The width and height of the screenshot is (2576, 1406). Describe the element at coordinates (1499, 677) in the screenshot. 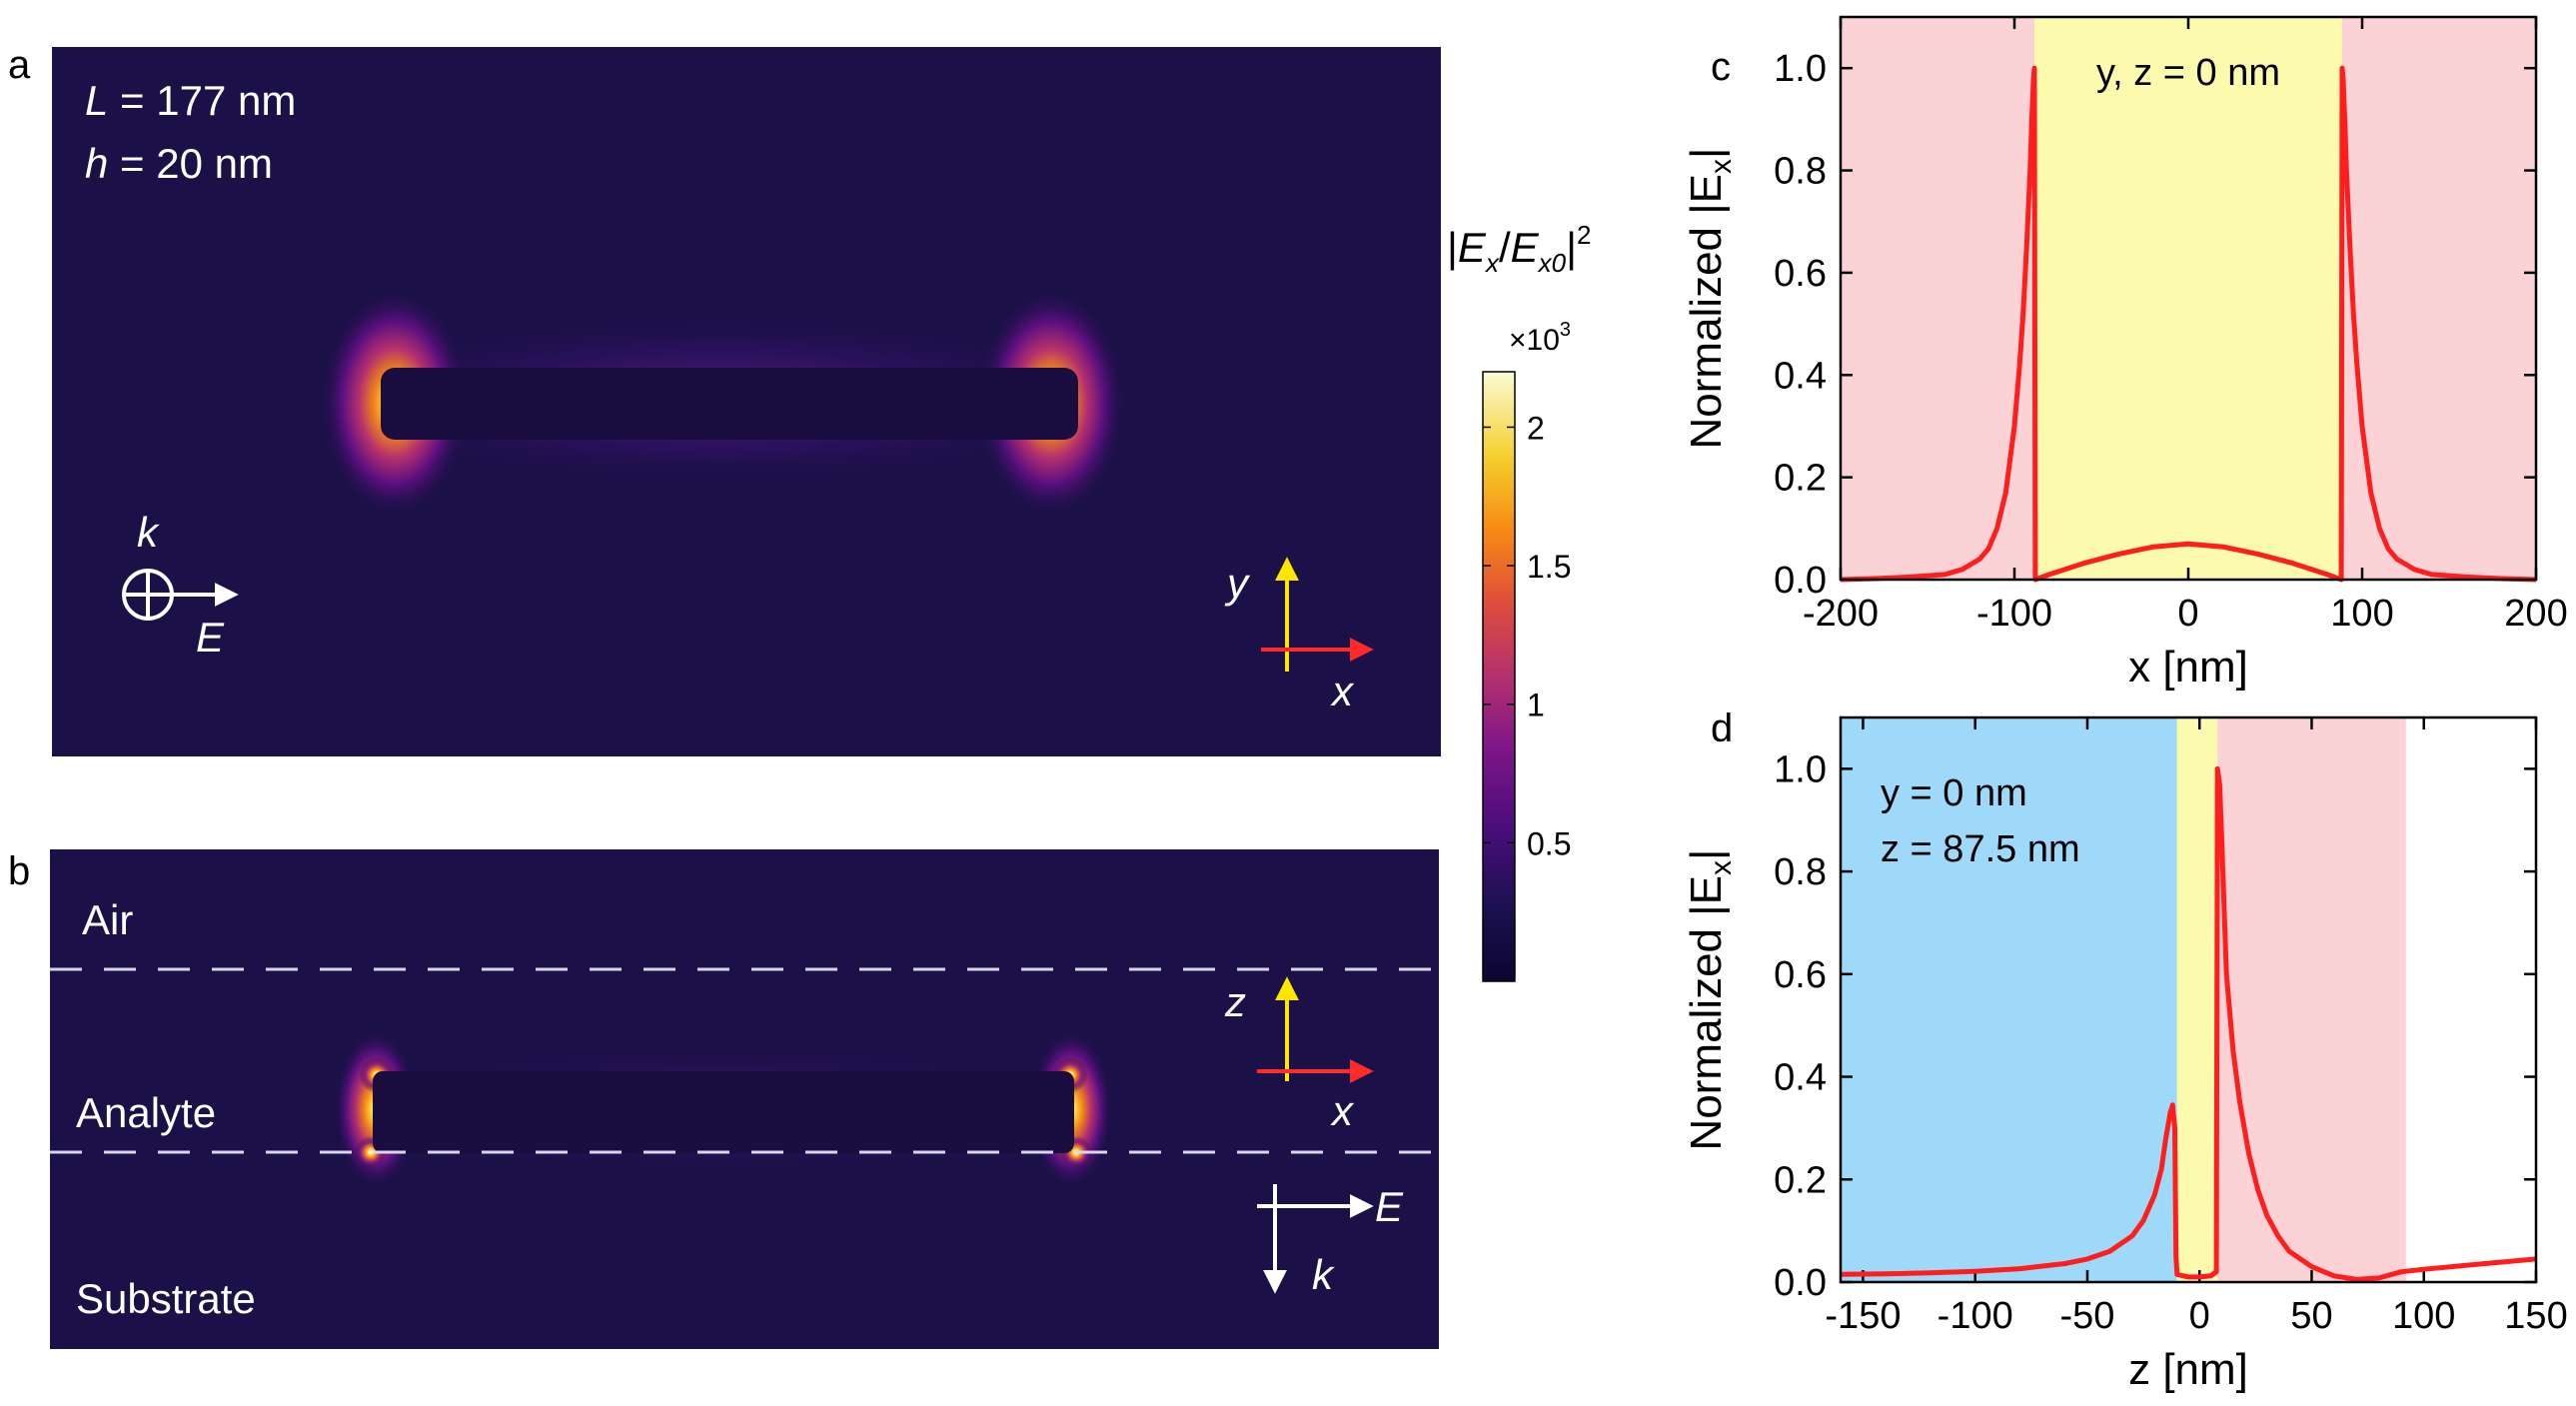

I see `colorbar-gradient` at that location.